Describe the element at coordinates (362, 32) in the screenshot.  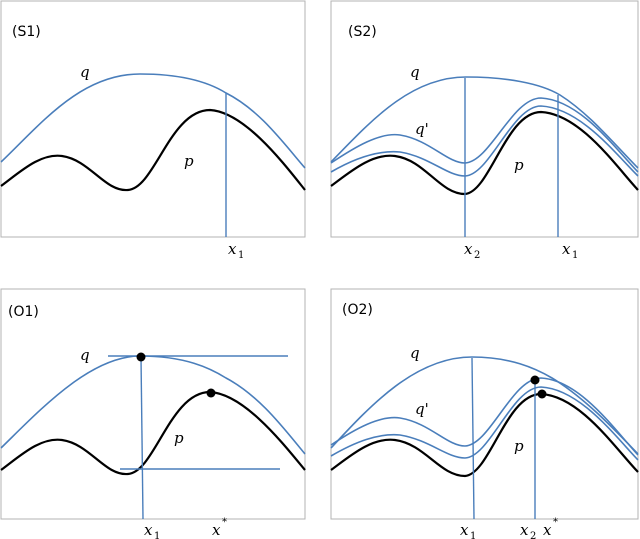
I see `panel-s2-title: (S2)` at that location.